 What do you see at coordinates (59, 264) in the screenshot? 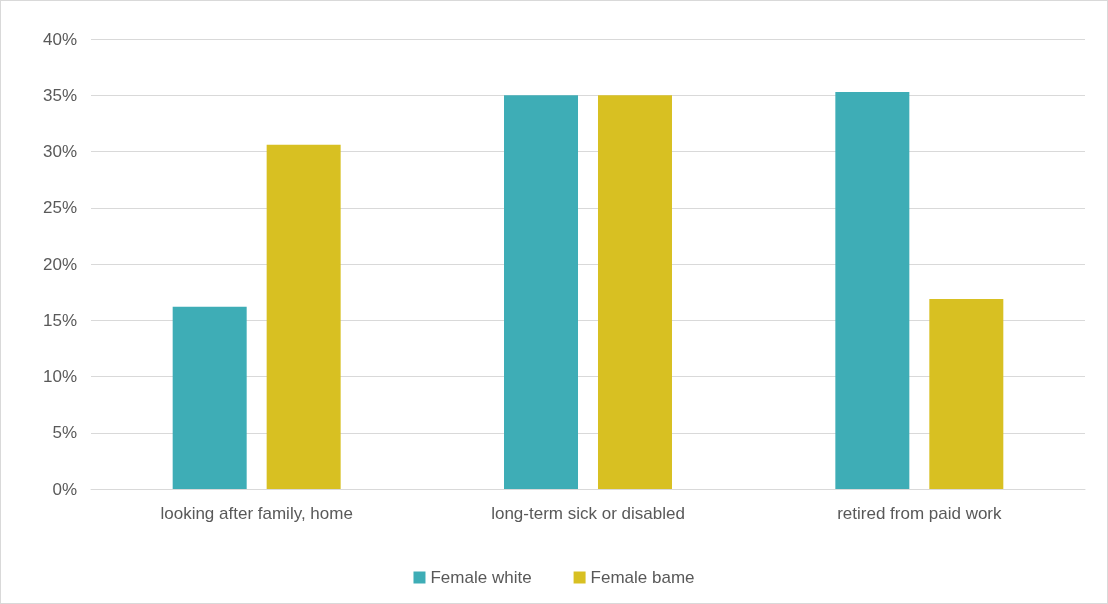
I see `y-tick-label: 20%` at bounding box center [59, 264].